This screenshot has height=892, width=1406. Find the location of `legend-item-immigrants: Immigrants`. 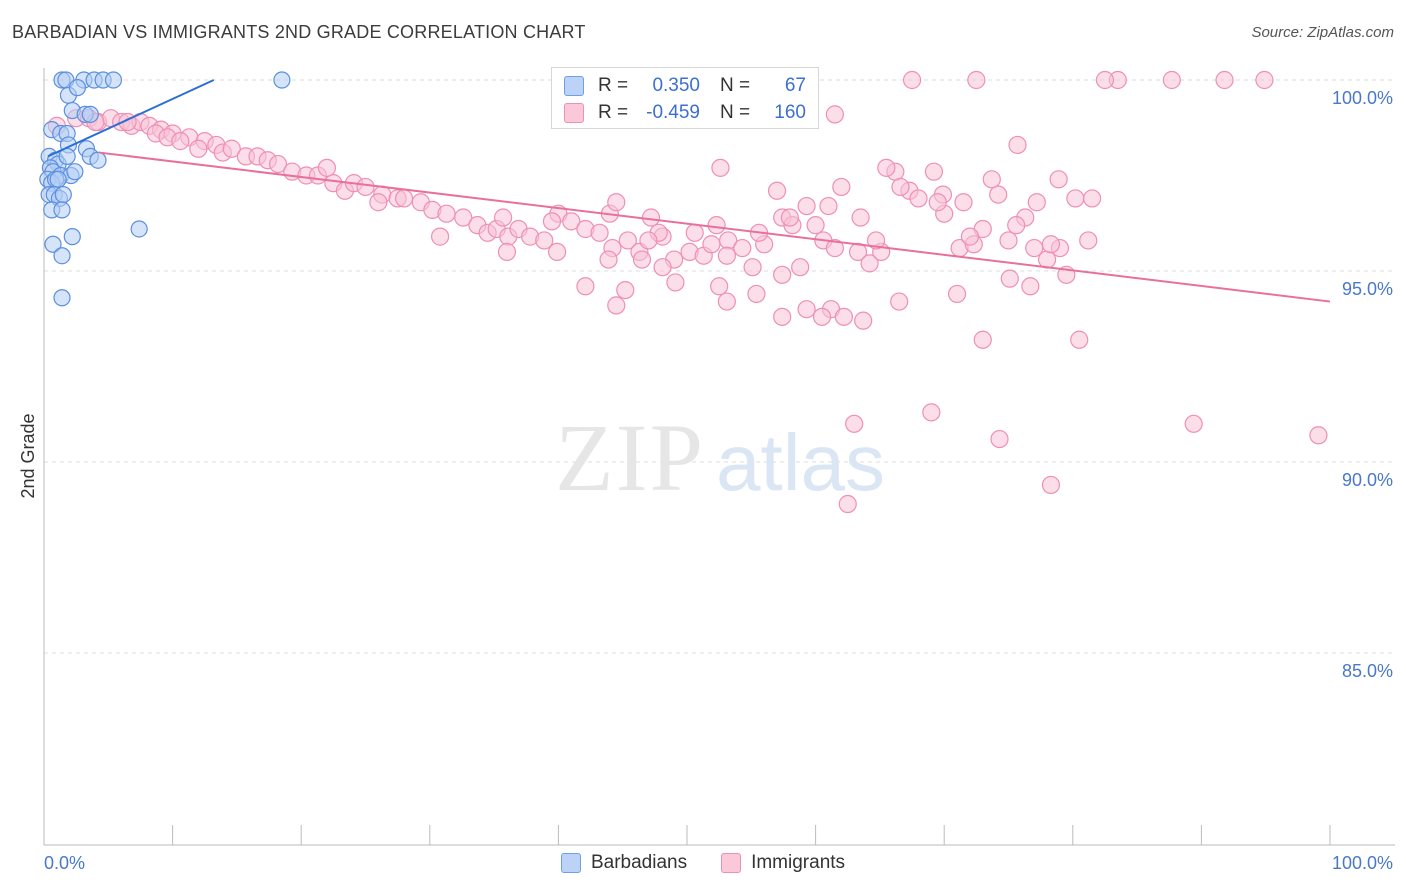

legend-item-immigrants: Immigrants is located at coordinates (783, 863).